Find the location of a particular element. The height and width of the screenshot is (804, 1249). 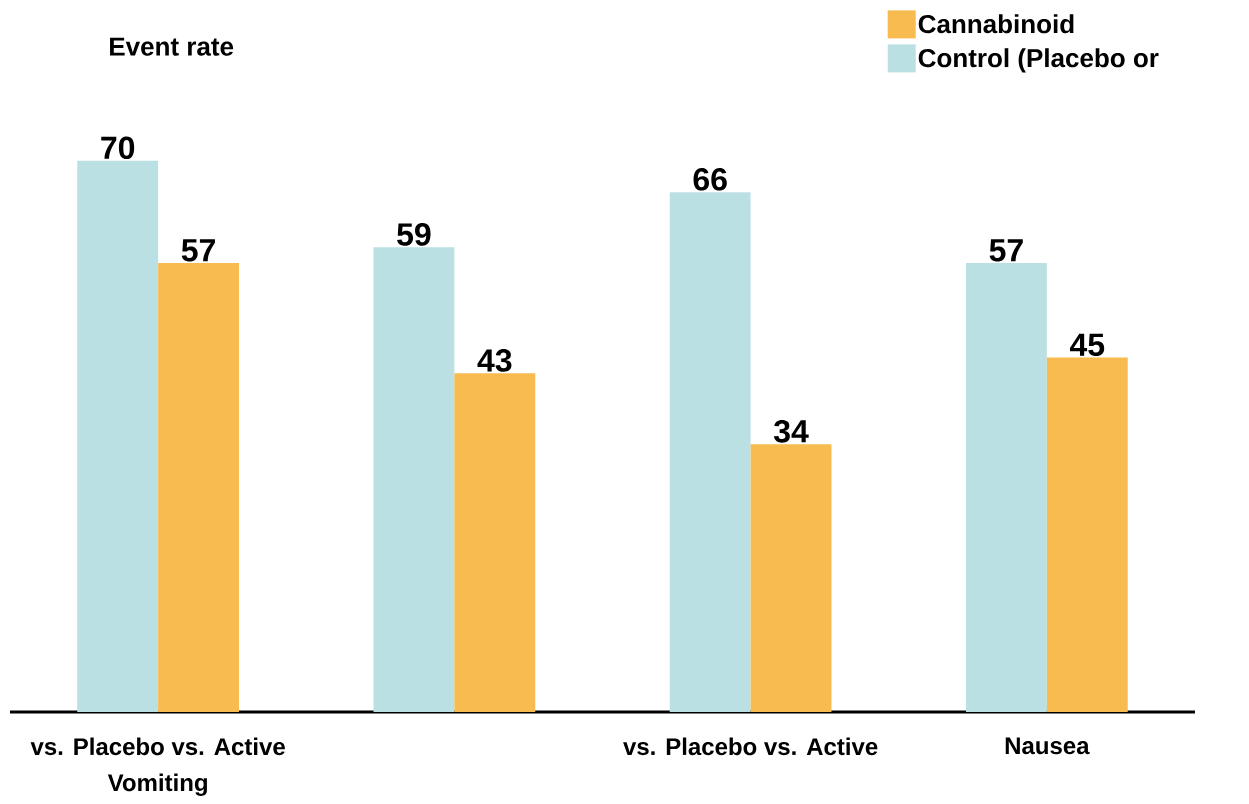

y-axis-title: Event rate is located at coordinates (172, 46).